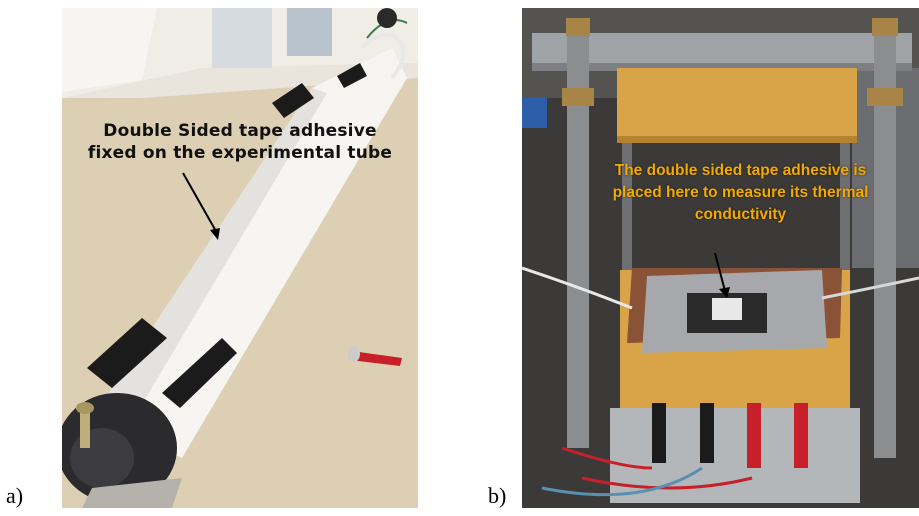 This screenshot has height=516, width=919. I want to click on annotation-line-1: Double Sided tape adhesive, so click(240, 131).